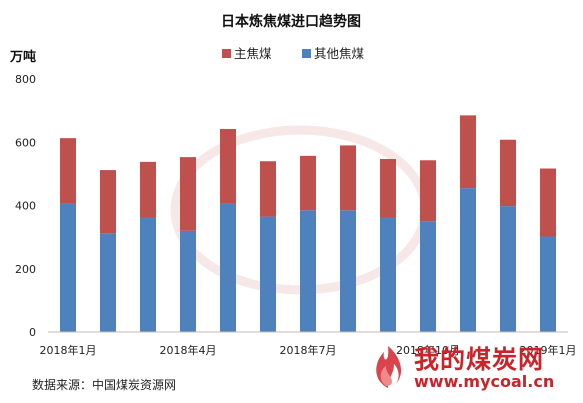 The image size is (583, 403). I want to click on x-tick-label: 2018年7月, so click(308, 350).